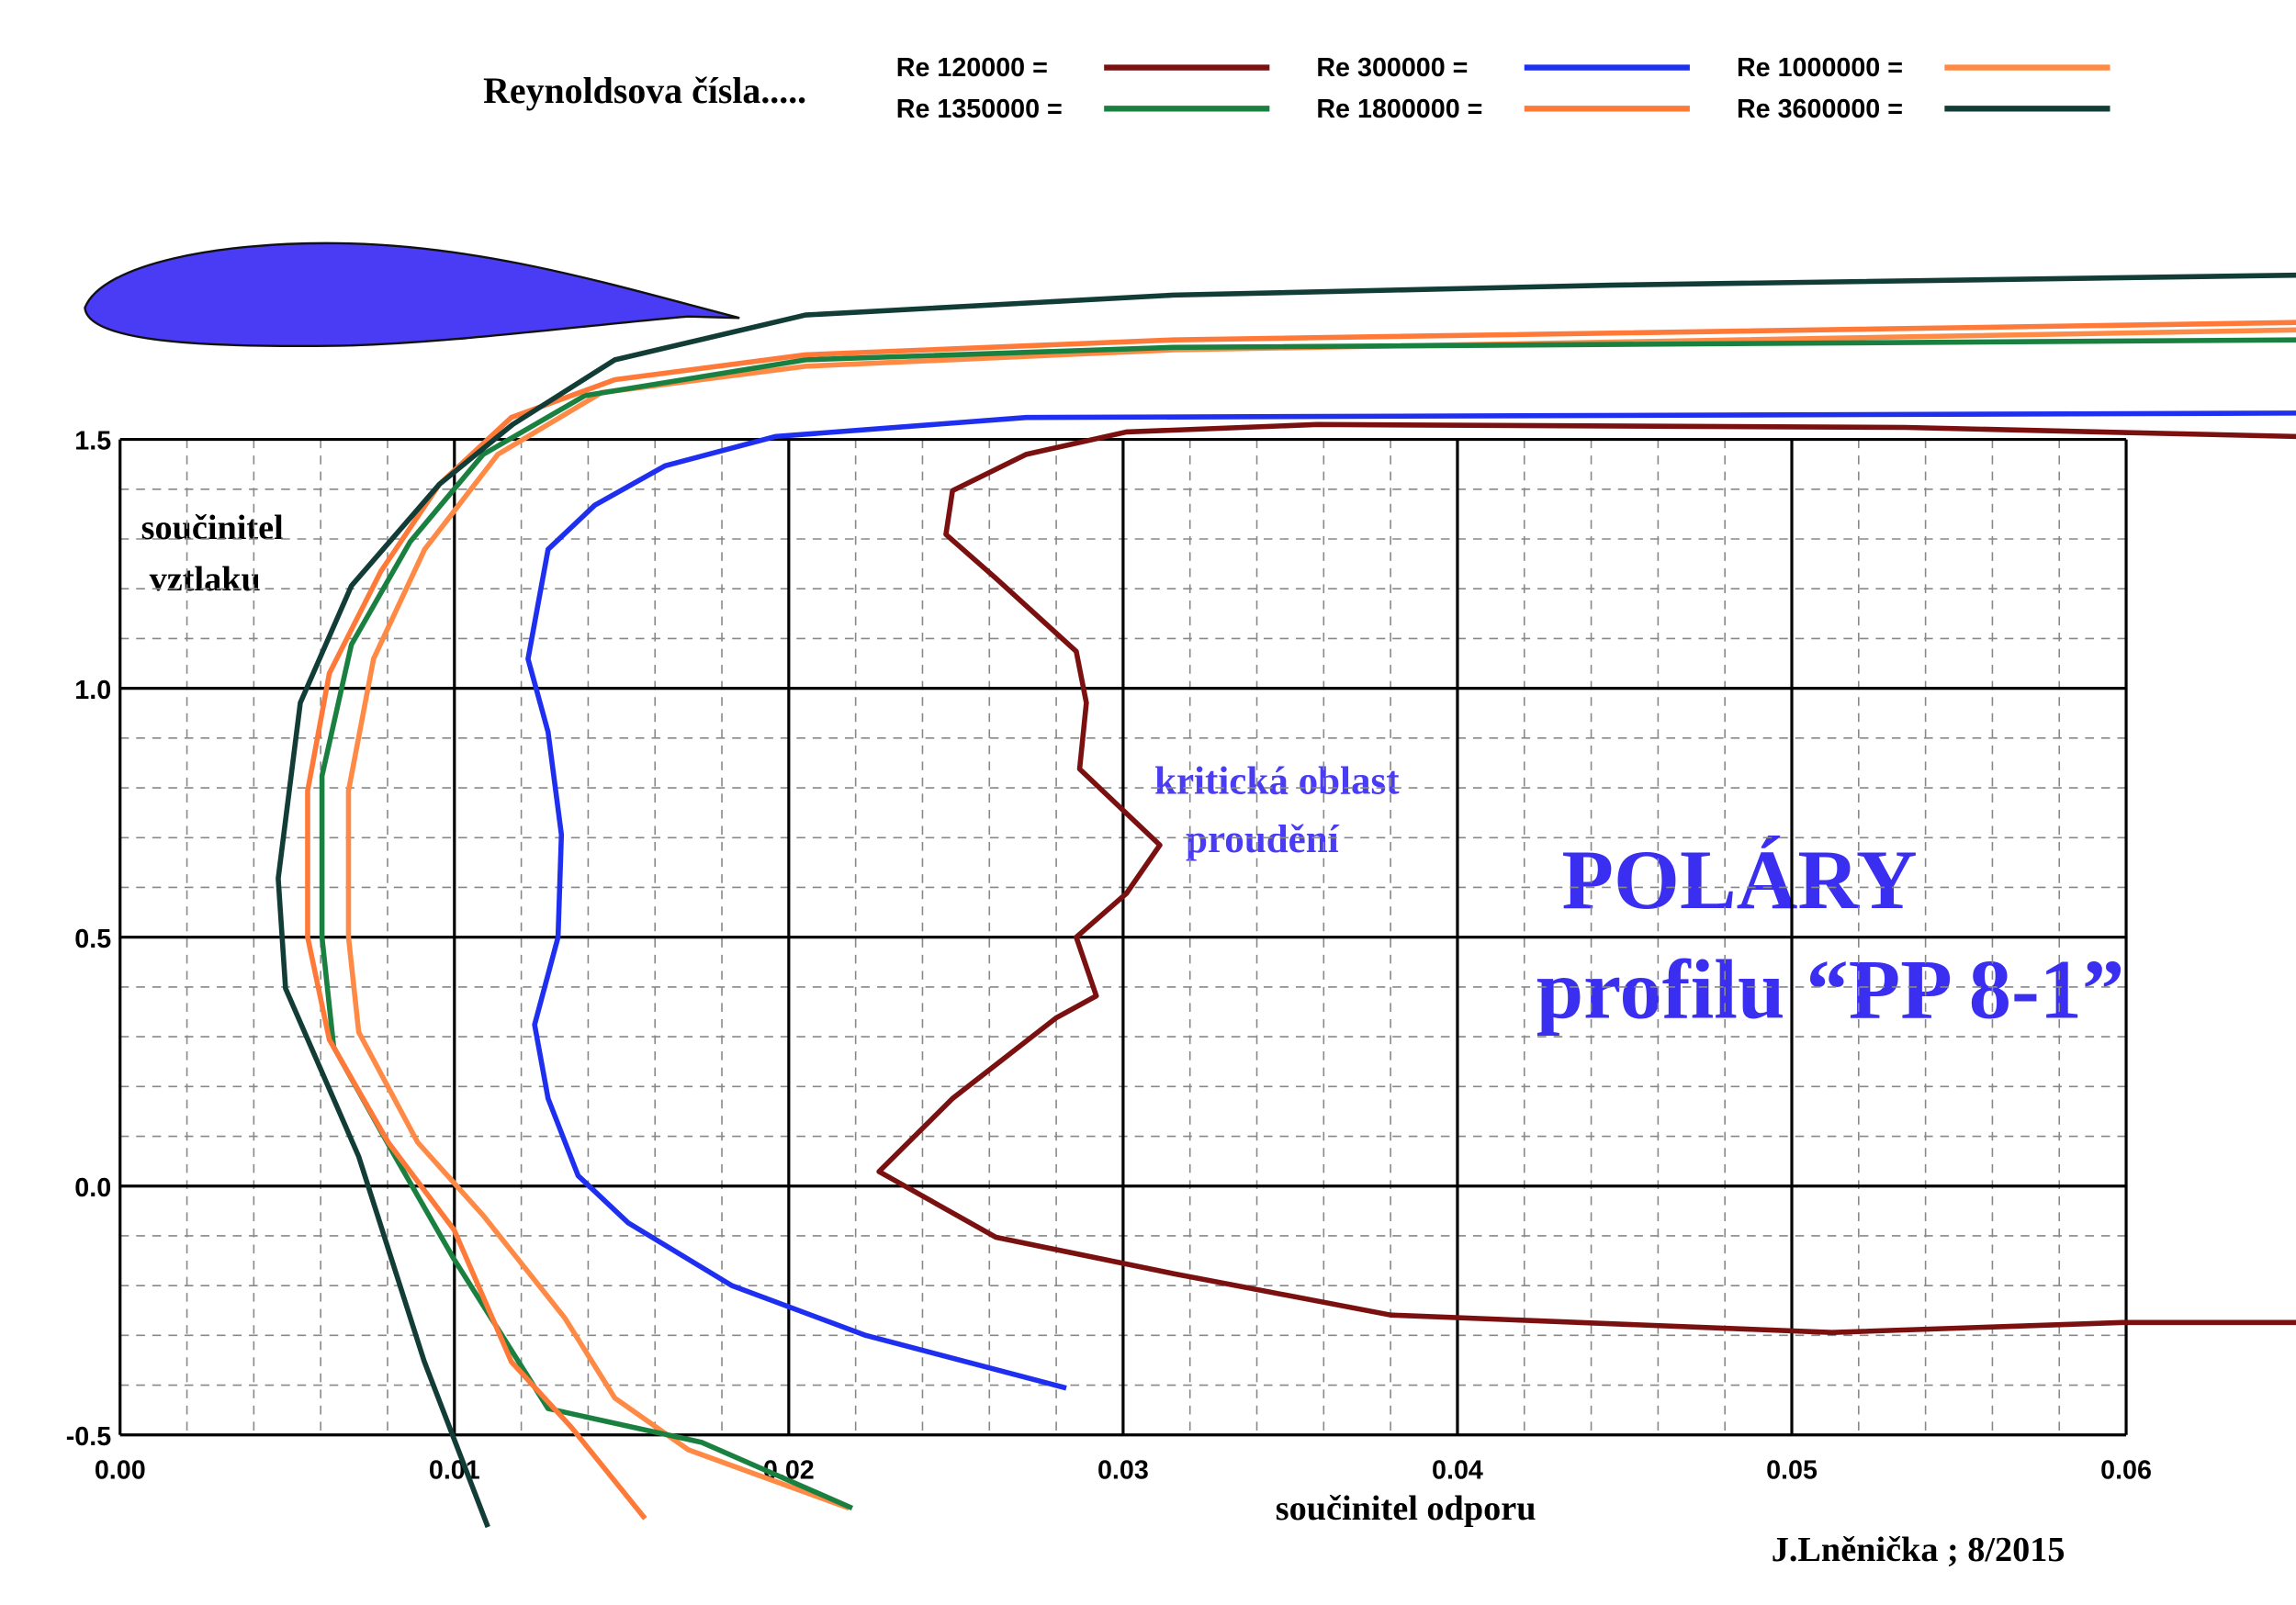 The width and height of the screenshot is (2296, 1605). What do you see at coordinates (1820, 109) in the screenshot?
I see `legend-label: Re 3600000 =` at bounding box center [1820, 109].